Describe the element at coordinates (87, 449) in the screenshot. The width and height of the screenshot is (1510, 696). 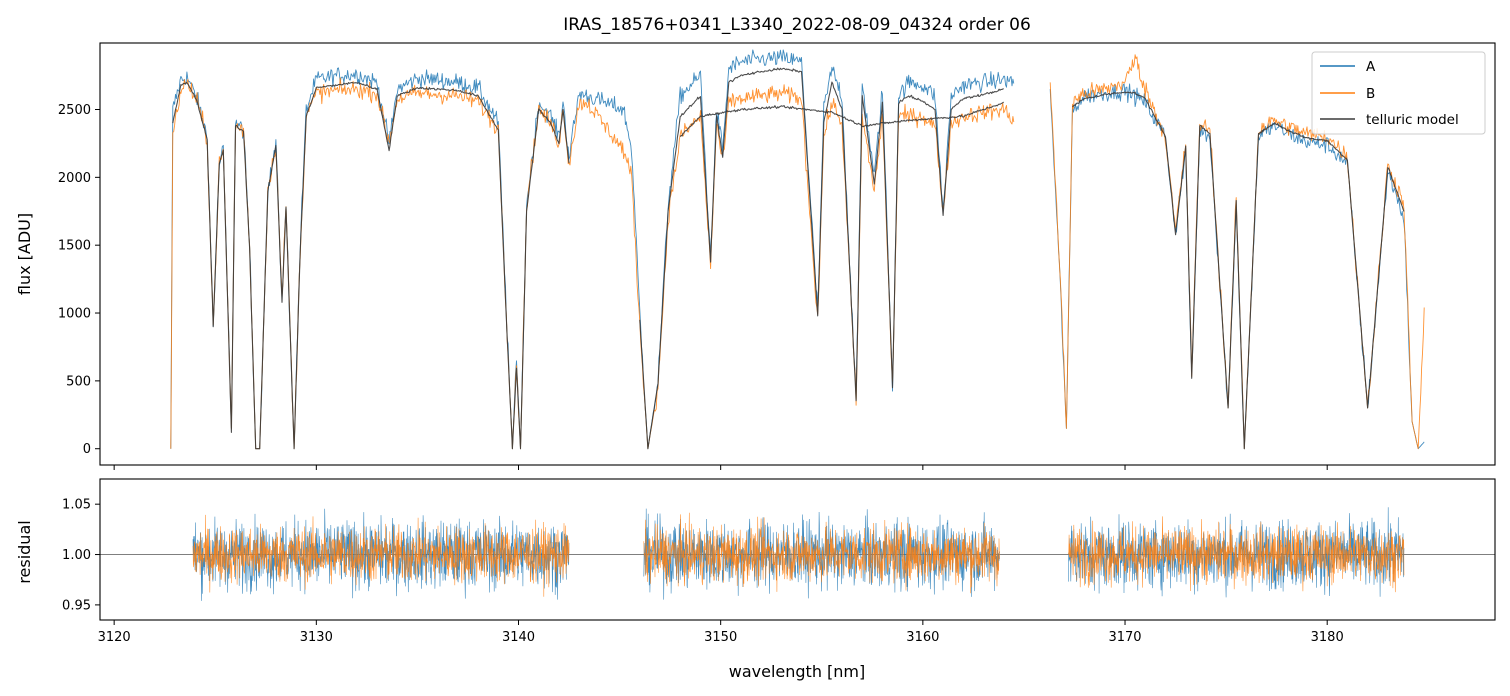
I see `top-y-tick-label: 0` at that location.